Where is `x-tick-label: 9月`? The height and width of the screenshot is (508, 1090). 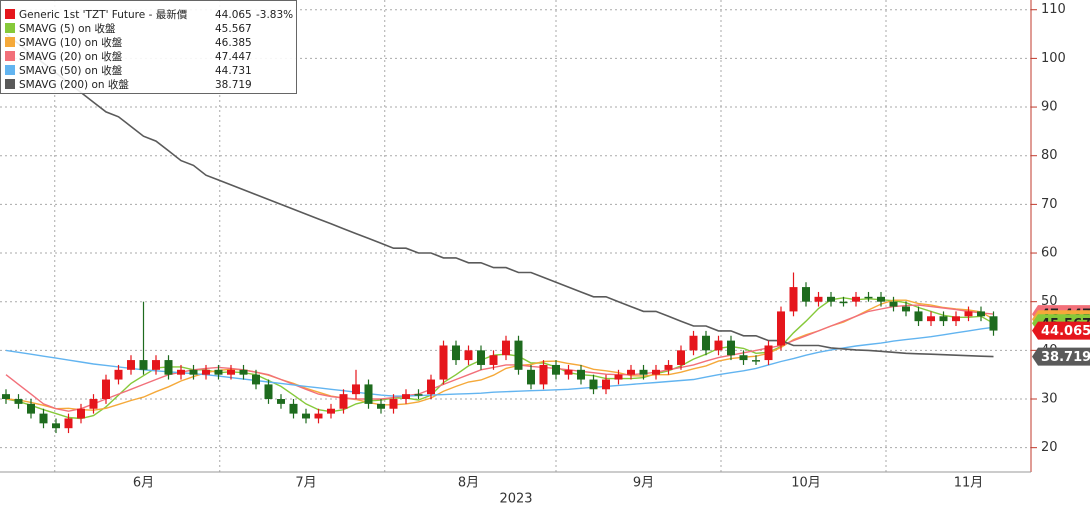
x-tick-label: 9月 is located at coordinates (643, 483).